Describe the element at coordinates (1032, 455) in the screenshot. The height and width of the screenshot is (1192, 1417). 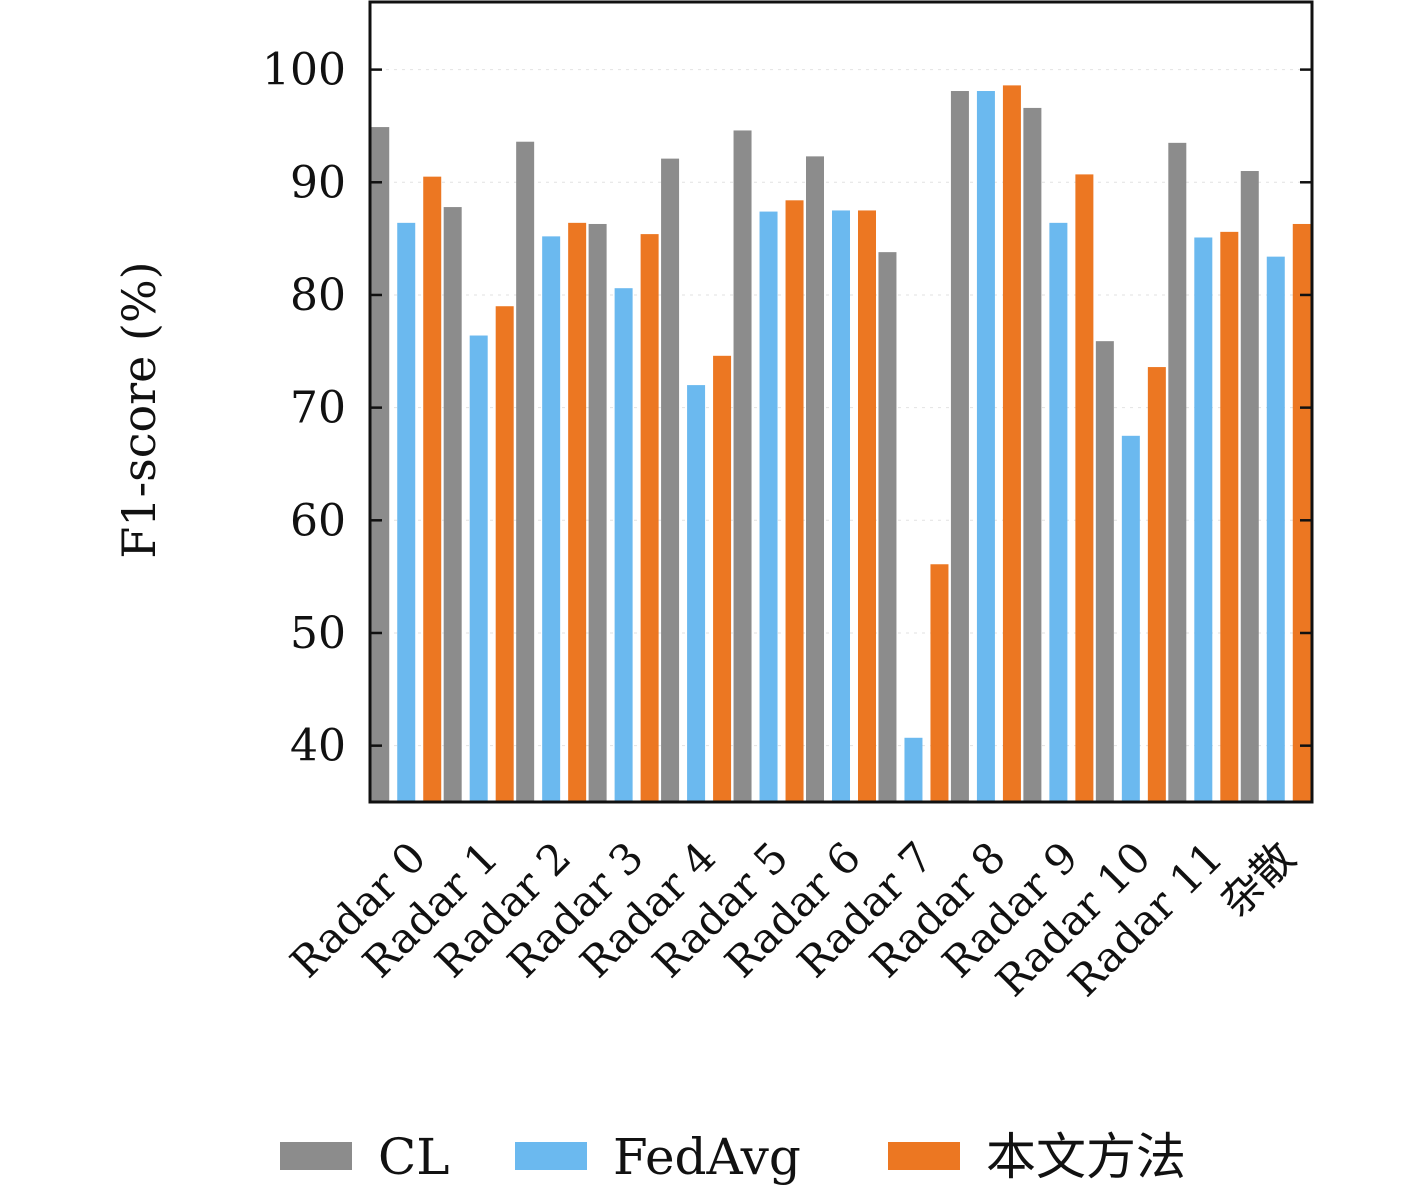
I see `bar-CL-Radar 9` at that location.